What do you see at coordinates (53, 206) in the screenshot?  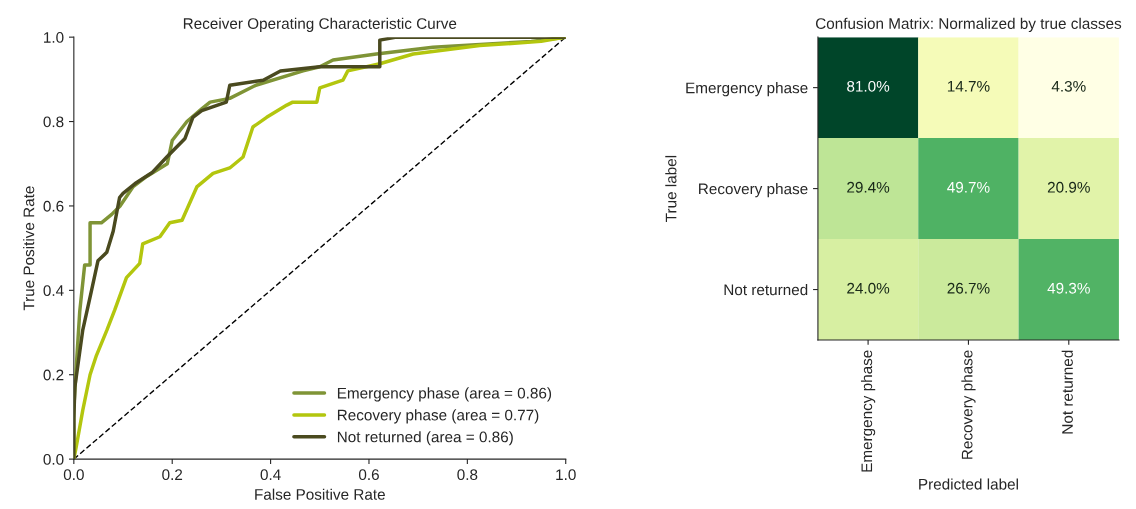 I see `y-tick-label: 0.6` at bounding box center [53, 206].